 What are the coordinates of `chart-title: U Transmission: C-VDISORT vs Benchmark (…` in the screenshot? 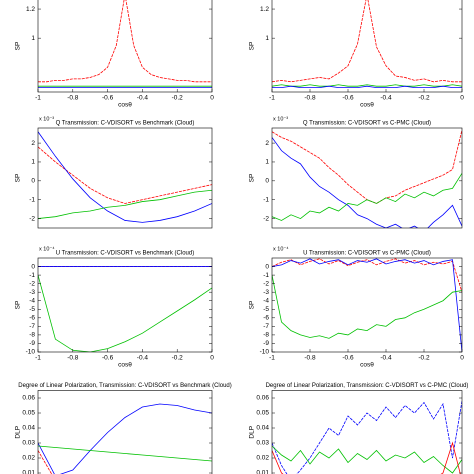 It's located at (125, 254).